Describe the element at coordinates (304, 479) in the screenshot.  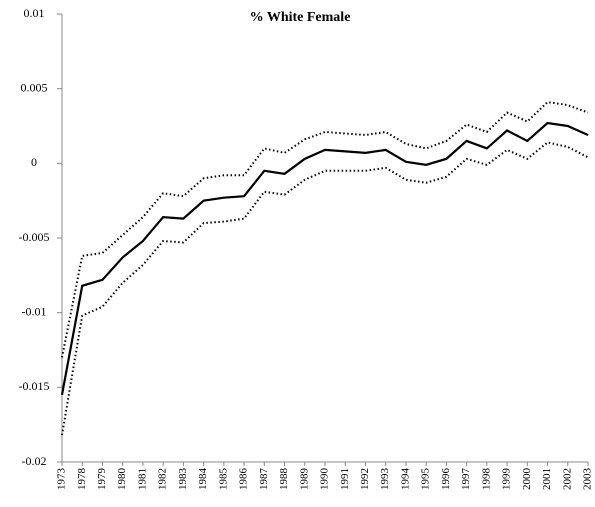
I see `x-tick-label: 1989` at that location.